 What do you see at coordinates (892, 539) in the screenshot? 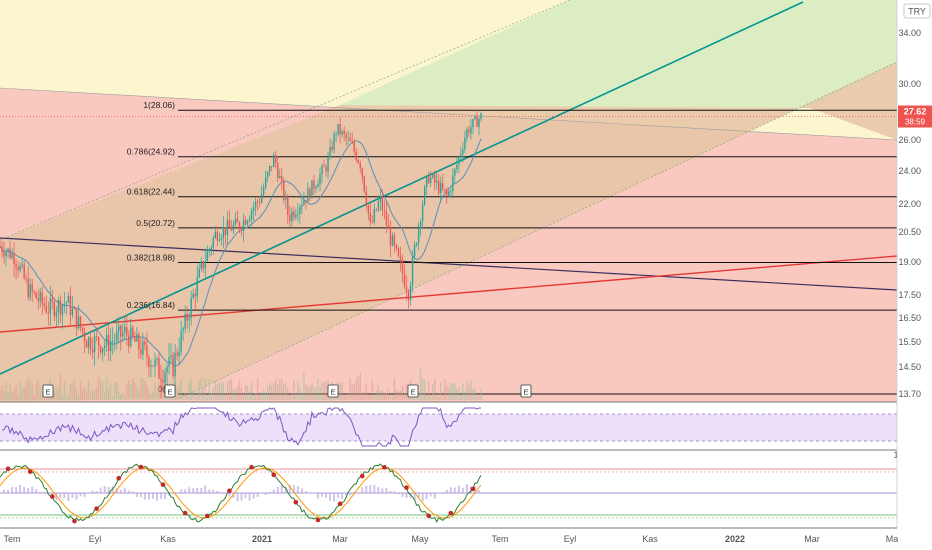
I see `time-tick-11: Ma` at bounding box center [892, 539].